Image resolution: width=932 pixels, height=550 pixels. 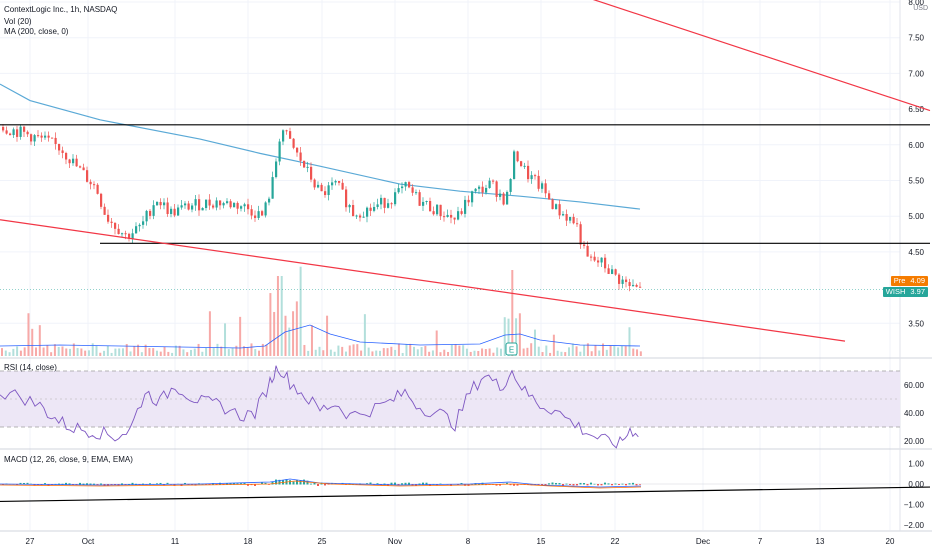 I want to click on ma-legend: MA (200, close, 0), so click(x=36, y=31).